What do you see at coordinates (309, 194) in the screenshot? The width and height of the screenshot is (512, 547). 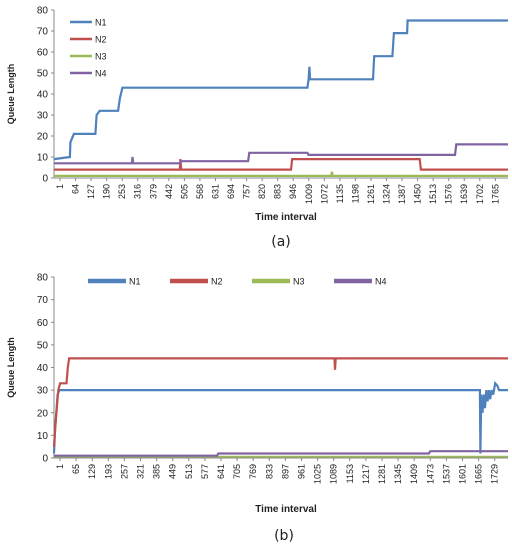 I see `x-tick-label: 1009` at bounding box center [309, 194].